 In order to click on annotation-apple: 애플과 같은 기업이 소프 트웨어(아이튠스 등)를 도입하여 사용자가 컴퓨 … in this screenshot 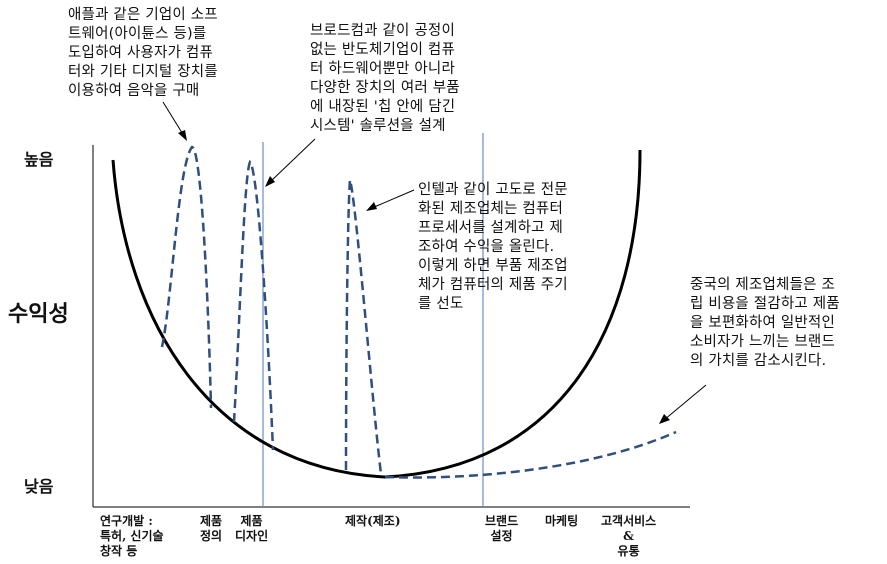, I will do `click(143, 53)`.